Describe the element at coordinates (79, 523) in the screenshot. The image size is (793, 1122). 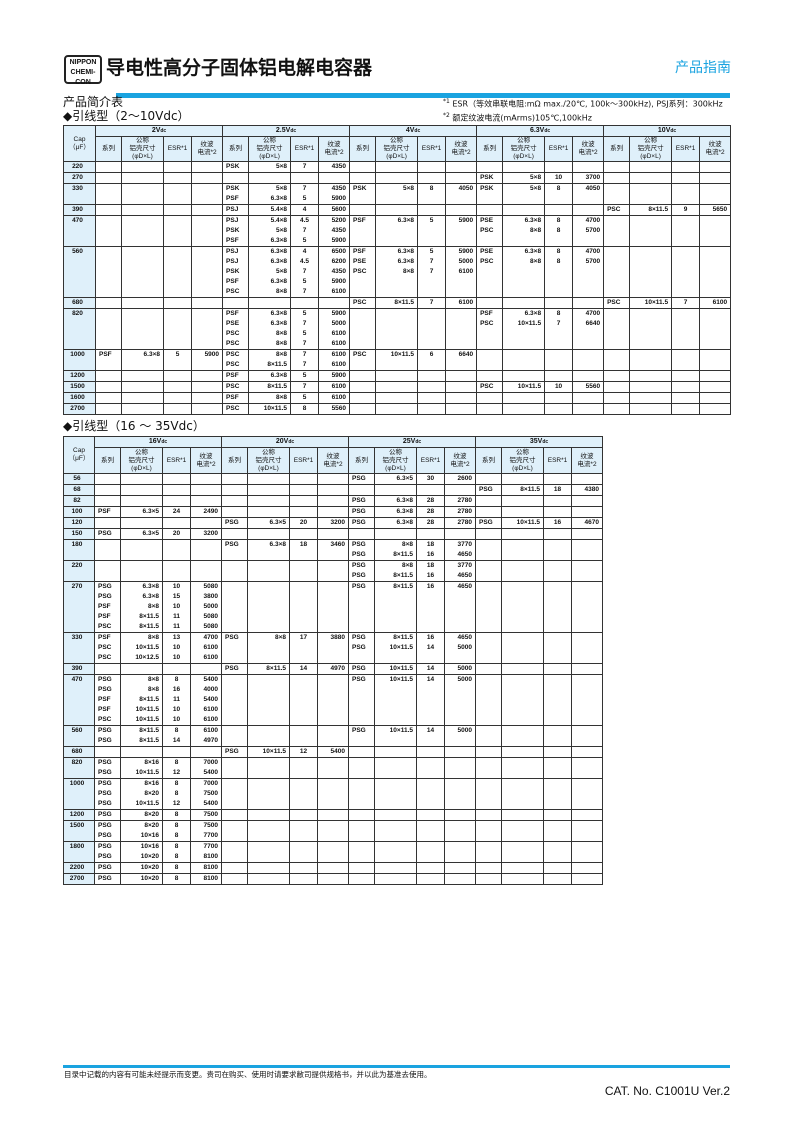
I see `cap-cell: 120` at that location.